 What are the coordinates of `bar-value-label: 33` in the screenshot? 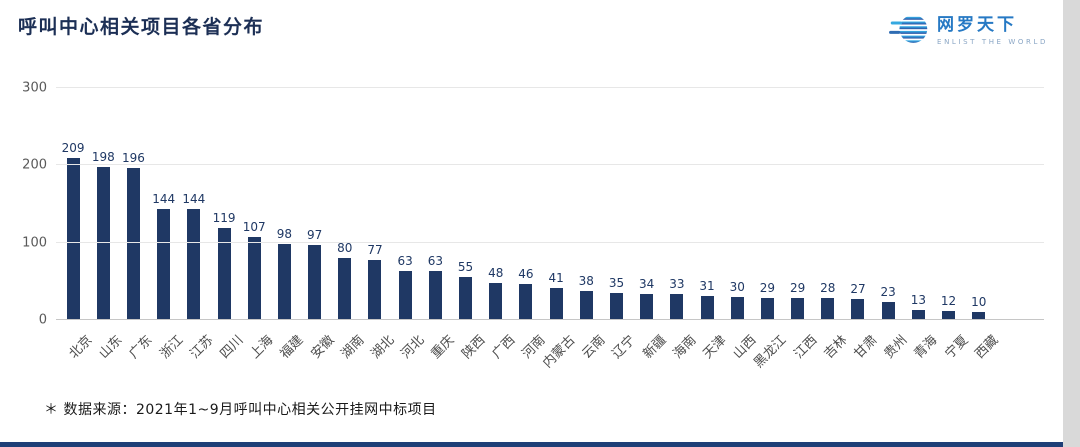 It's located at (677, 284).